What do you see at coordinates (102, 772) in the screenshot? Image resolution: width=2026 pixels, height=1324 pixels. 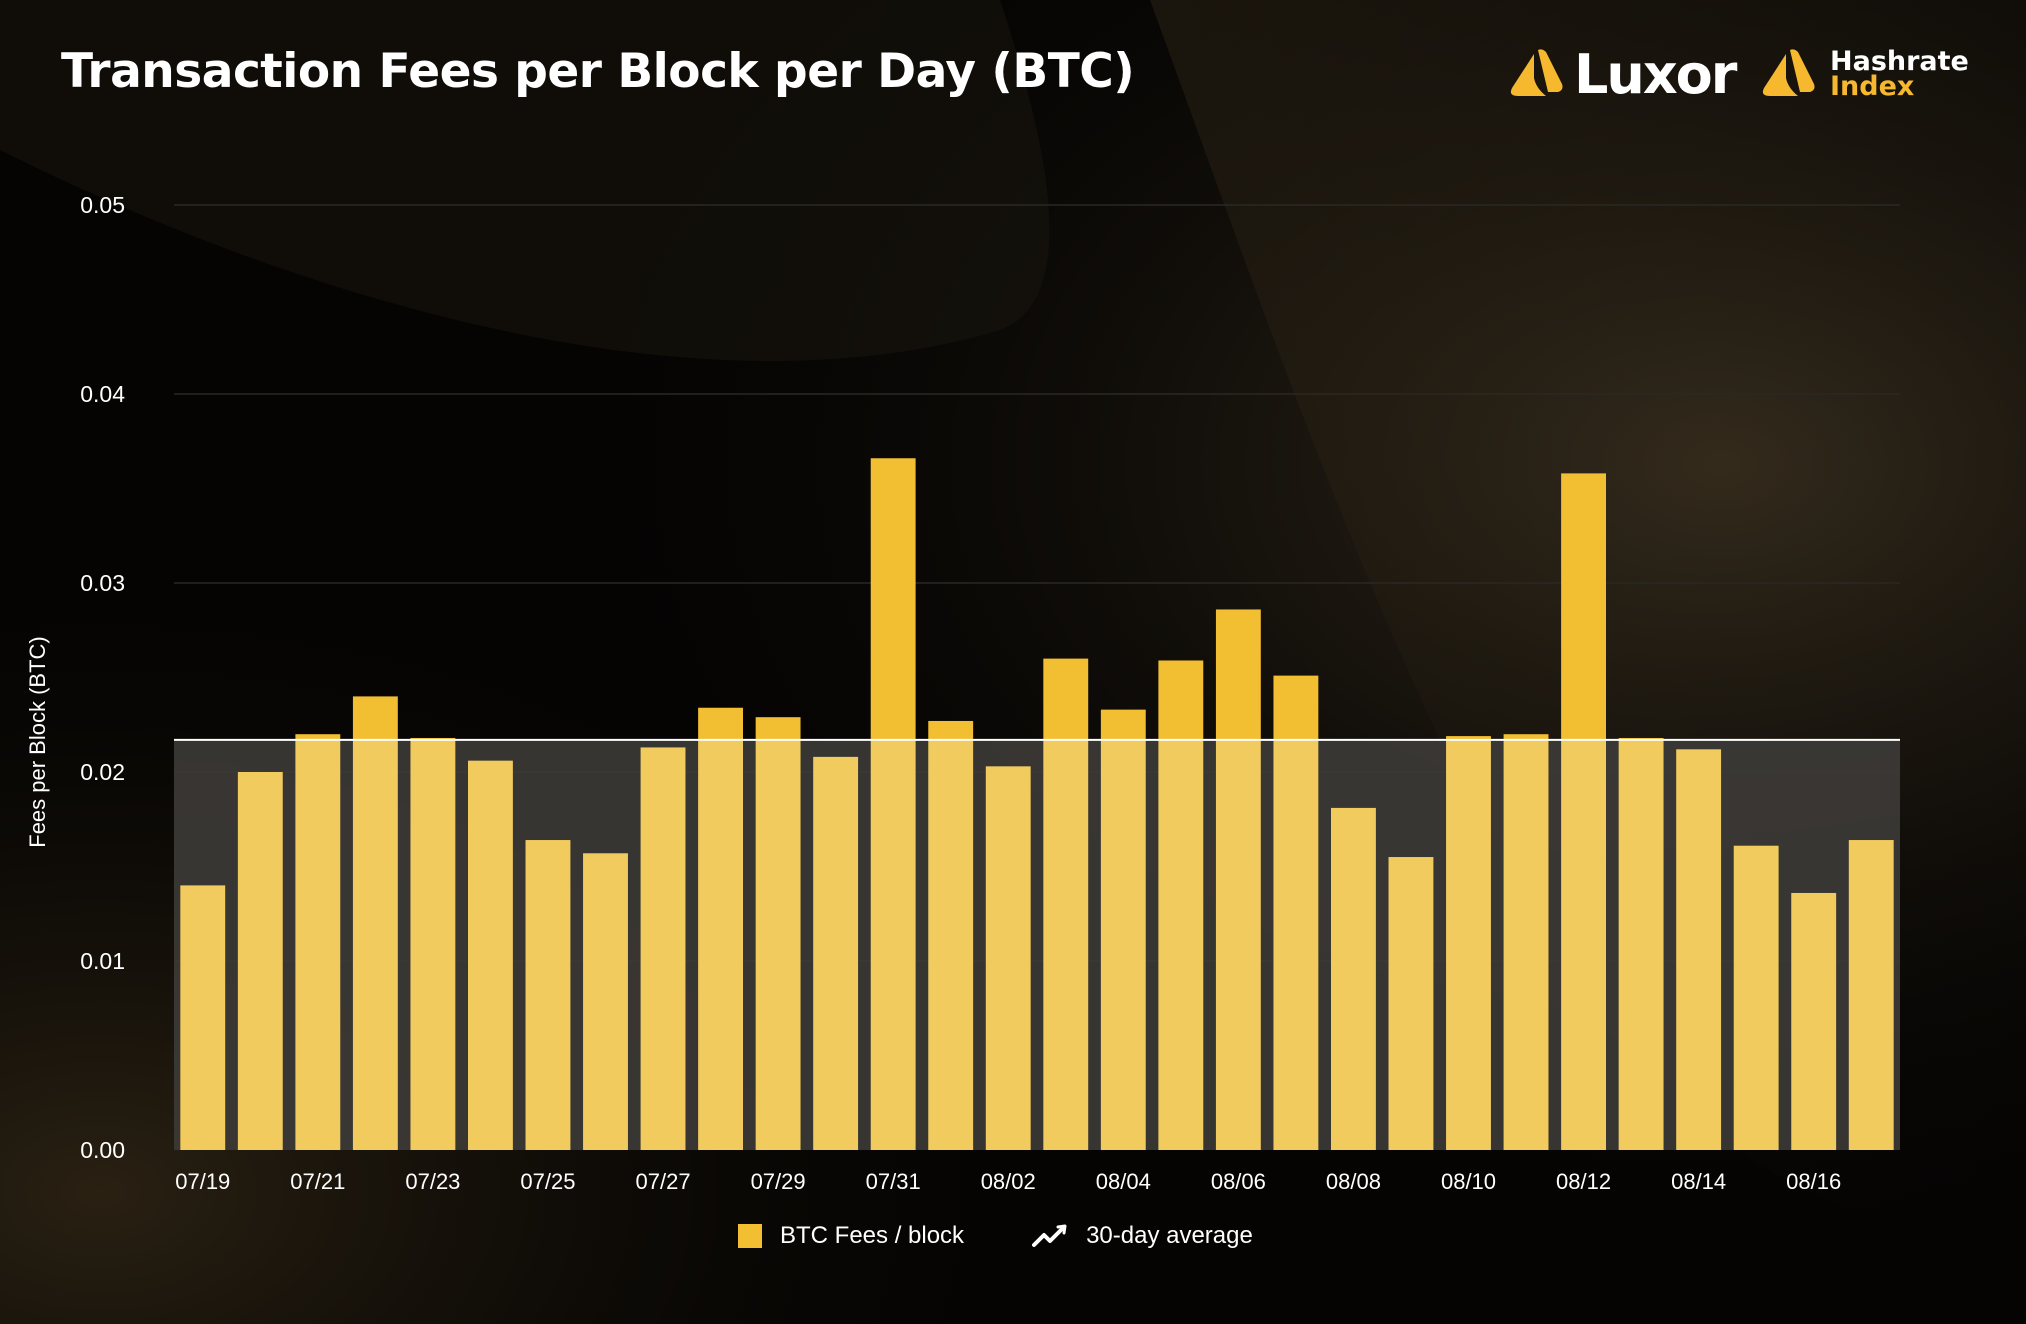 I see `y-tick-label: 0.02` at bounding box center [102, 772].